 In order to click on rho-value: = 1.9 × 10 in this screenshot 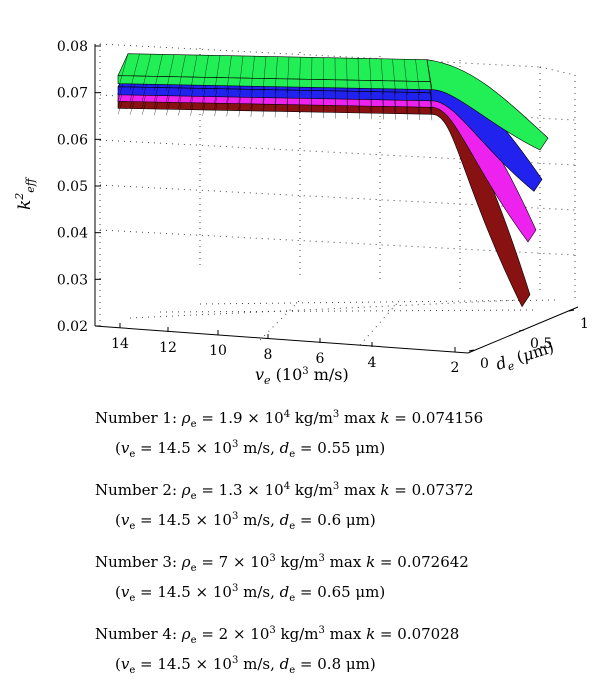, I will do `click(240, 418)`.